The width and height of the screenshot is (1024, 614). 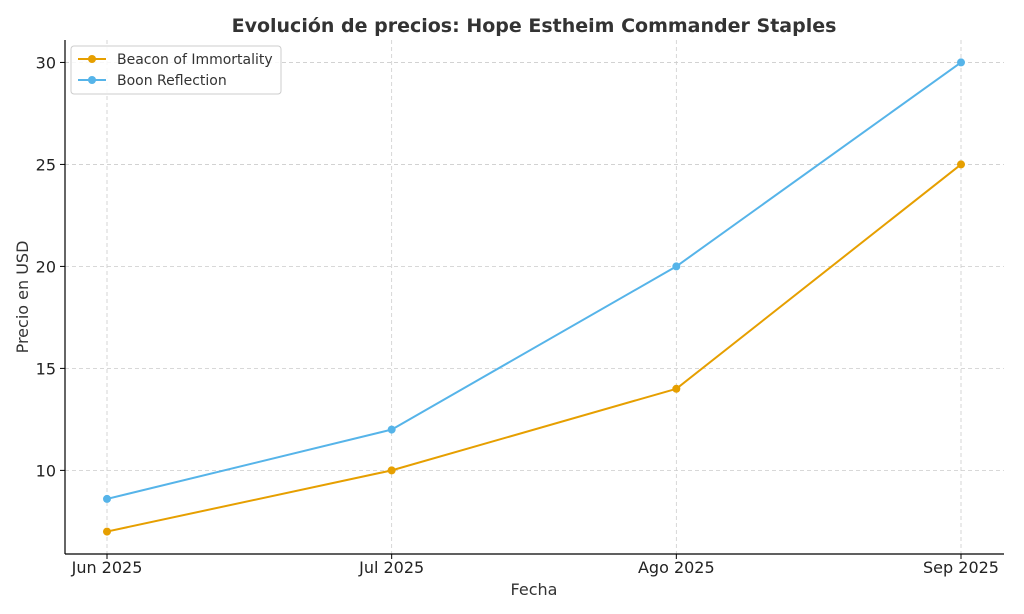 I want to click on x-tick-label: Ago 2025, so click(x=676, y=567).